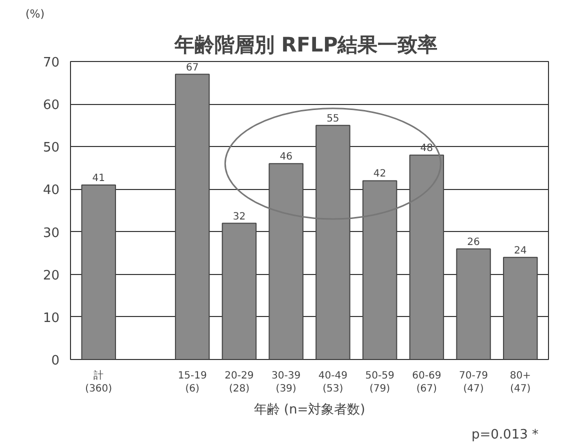 Image resolution: width=568 pixels, height=447 pixels. I want to click on y-tick-label: 40, so click(51, 190).